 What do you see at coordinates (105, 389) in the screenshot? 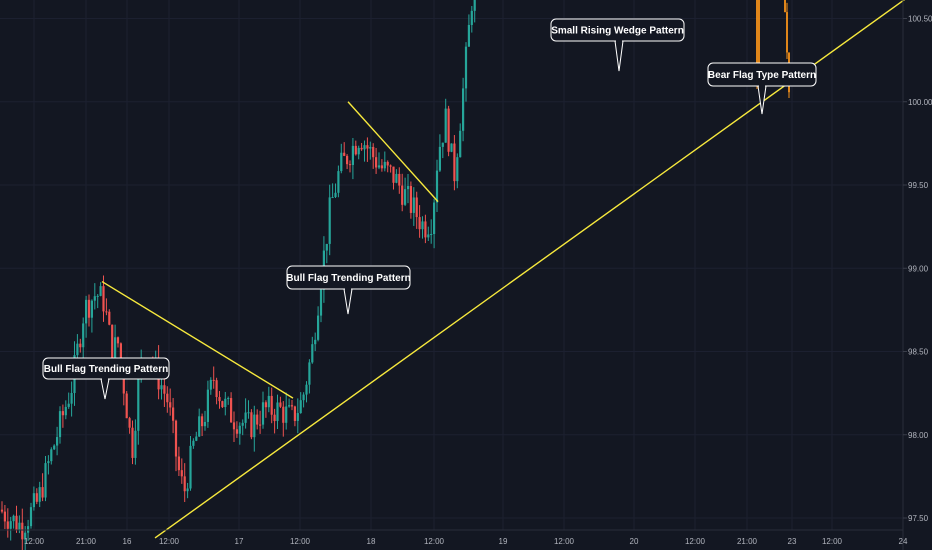
I see `callout-pointer` at bounding box center [105, 389].